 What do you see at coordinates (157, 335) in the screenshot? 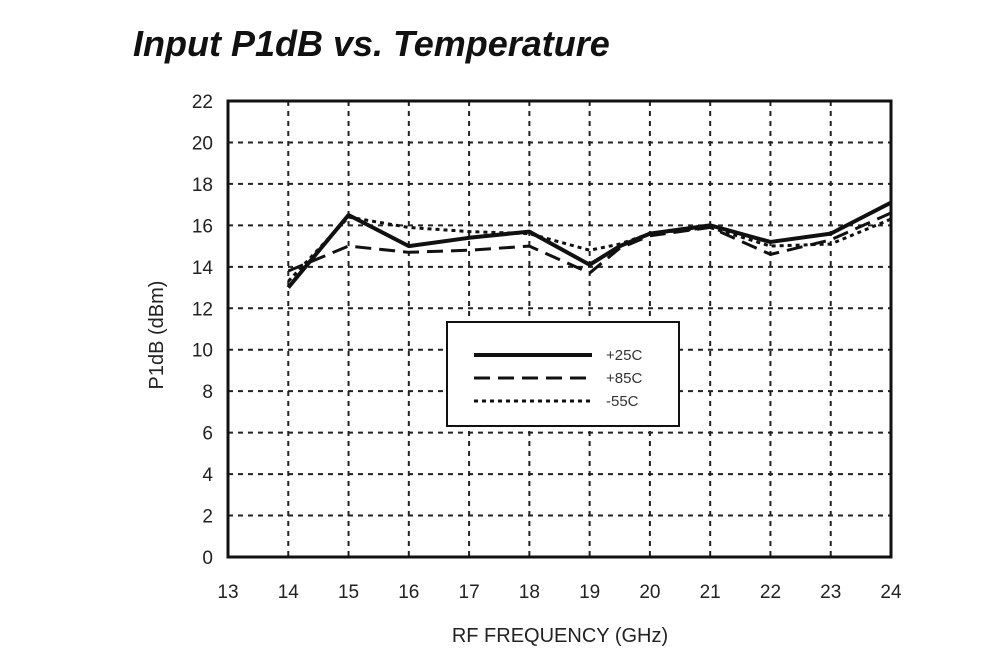
I see `y-axis-label: P1dB (dBm)` at bounding box center [157, 335].